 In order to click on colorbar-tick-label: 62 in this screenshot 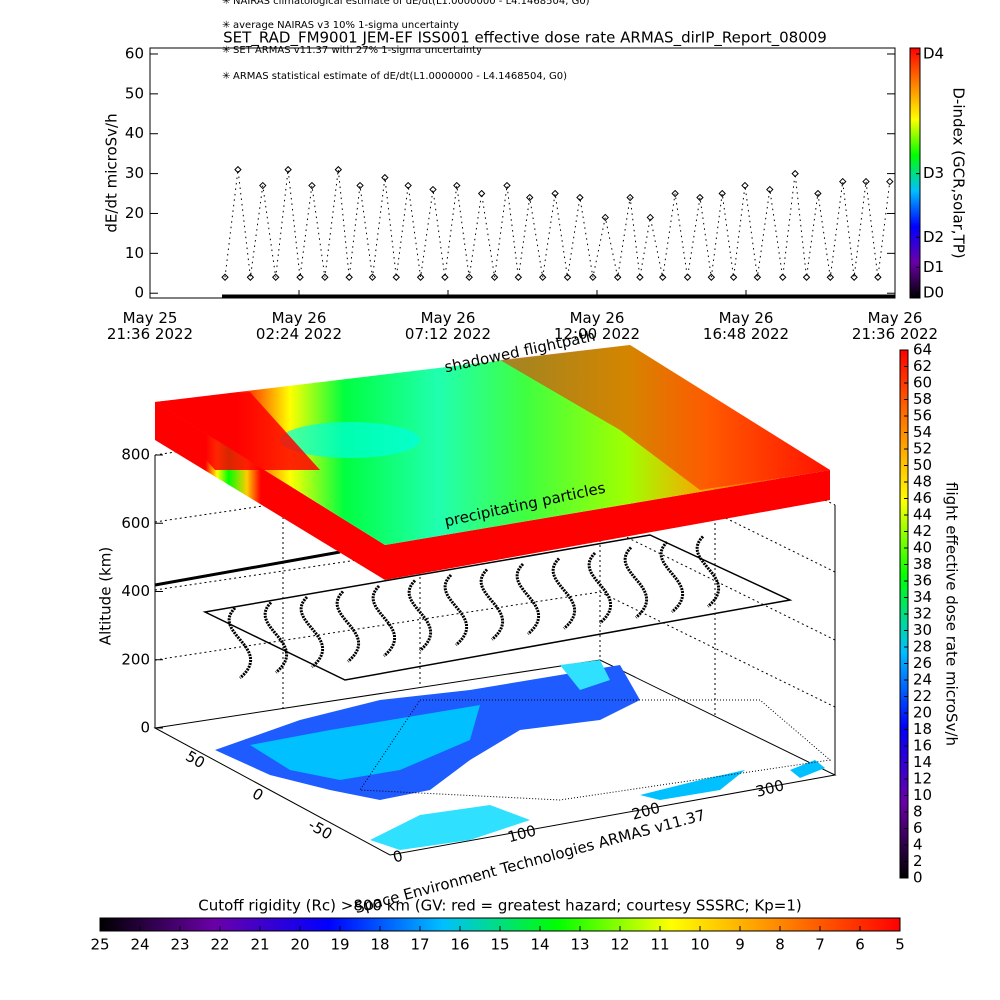, I will do `click(922, 366)`.